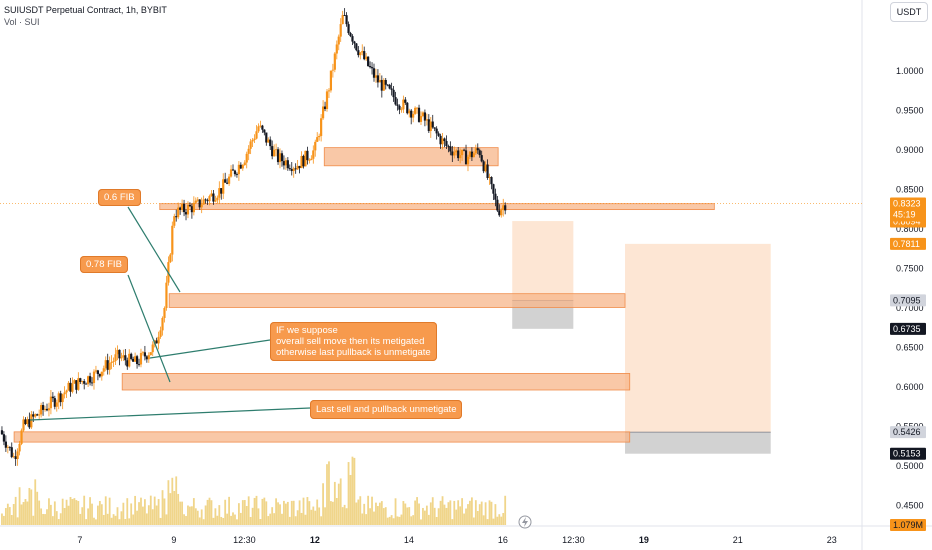  I want to click on fib-06-callout: 0.6 FIB, so click(119, 197).